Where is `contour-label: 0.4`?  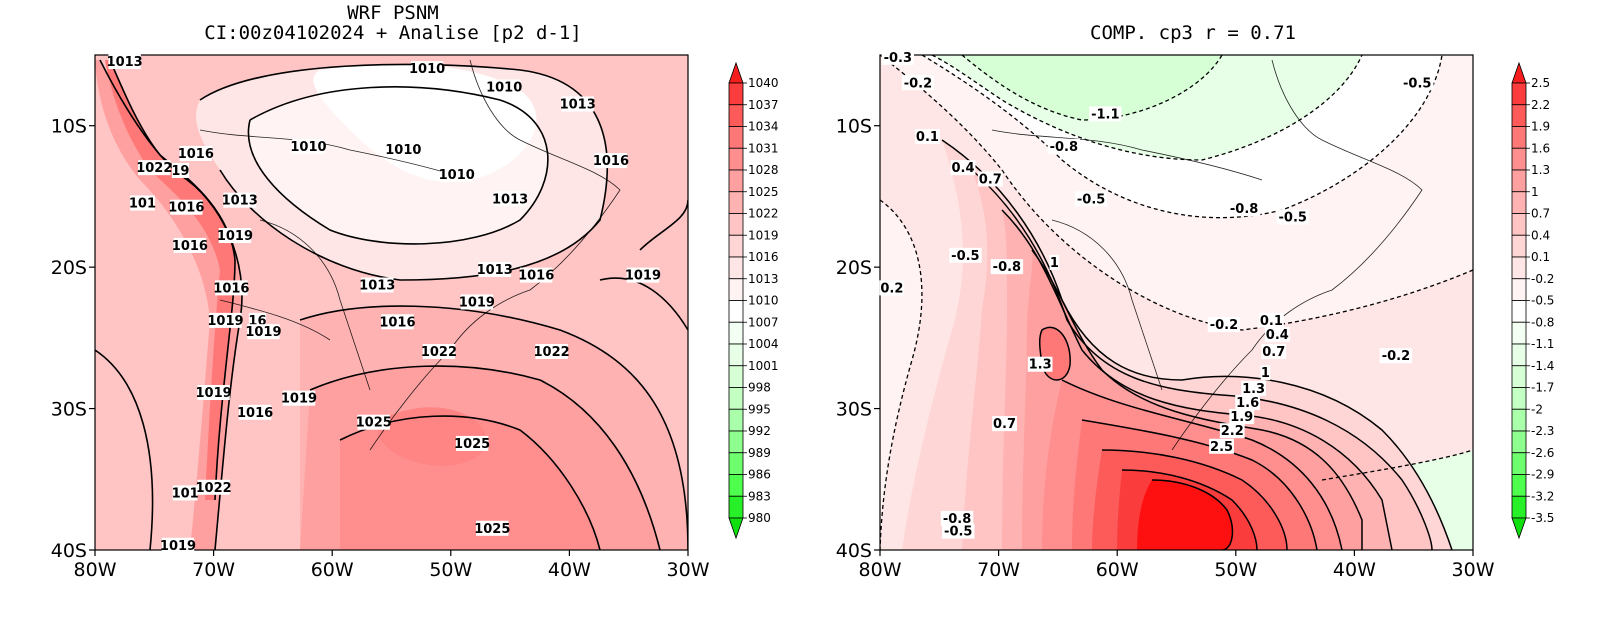 contour-label: 0.4 is located at coordinates (963, 168).